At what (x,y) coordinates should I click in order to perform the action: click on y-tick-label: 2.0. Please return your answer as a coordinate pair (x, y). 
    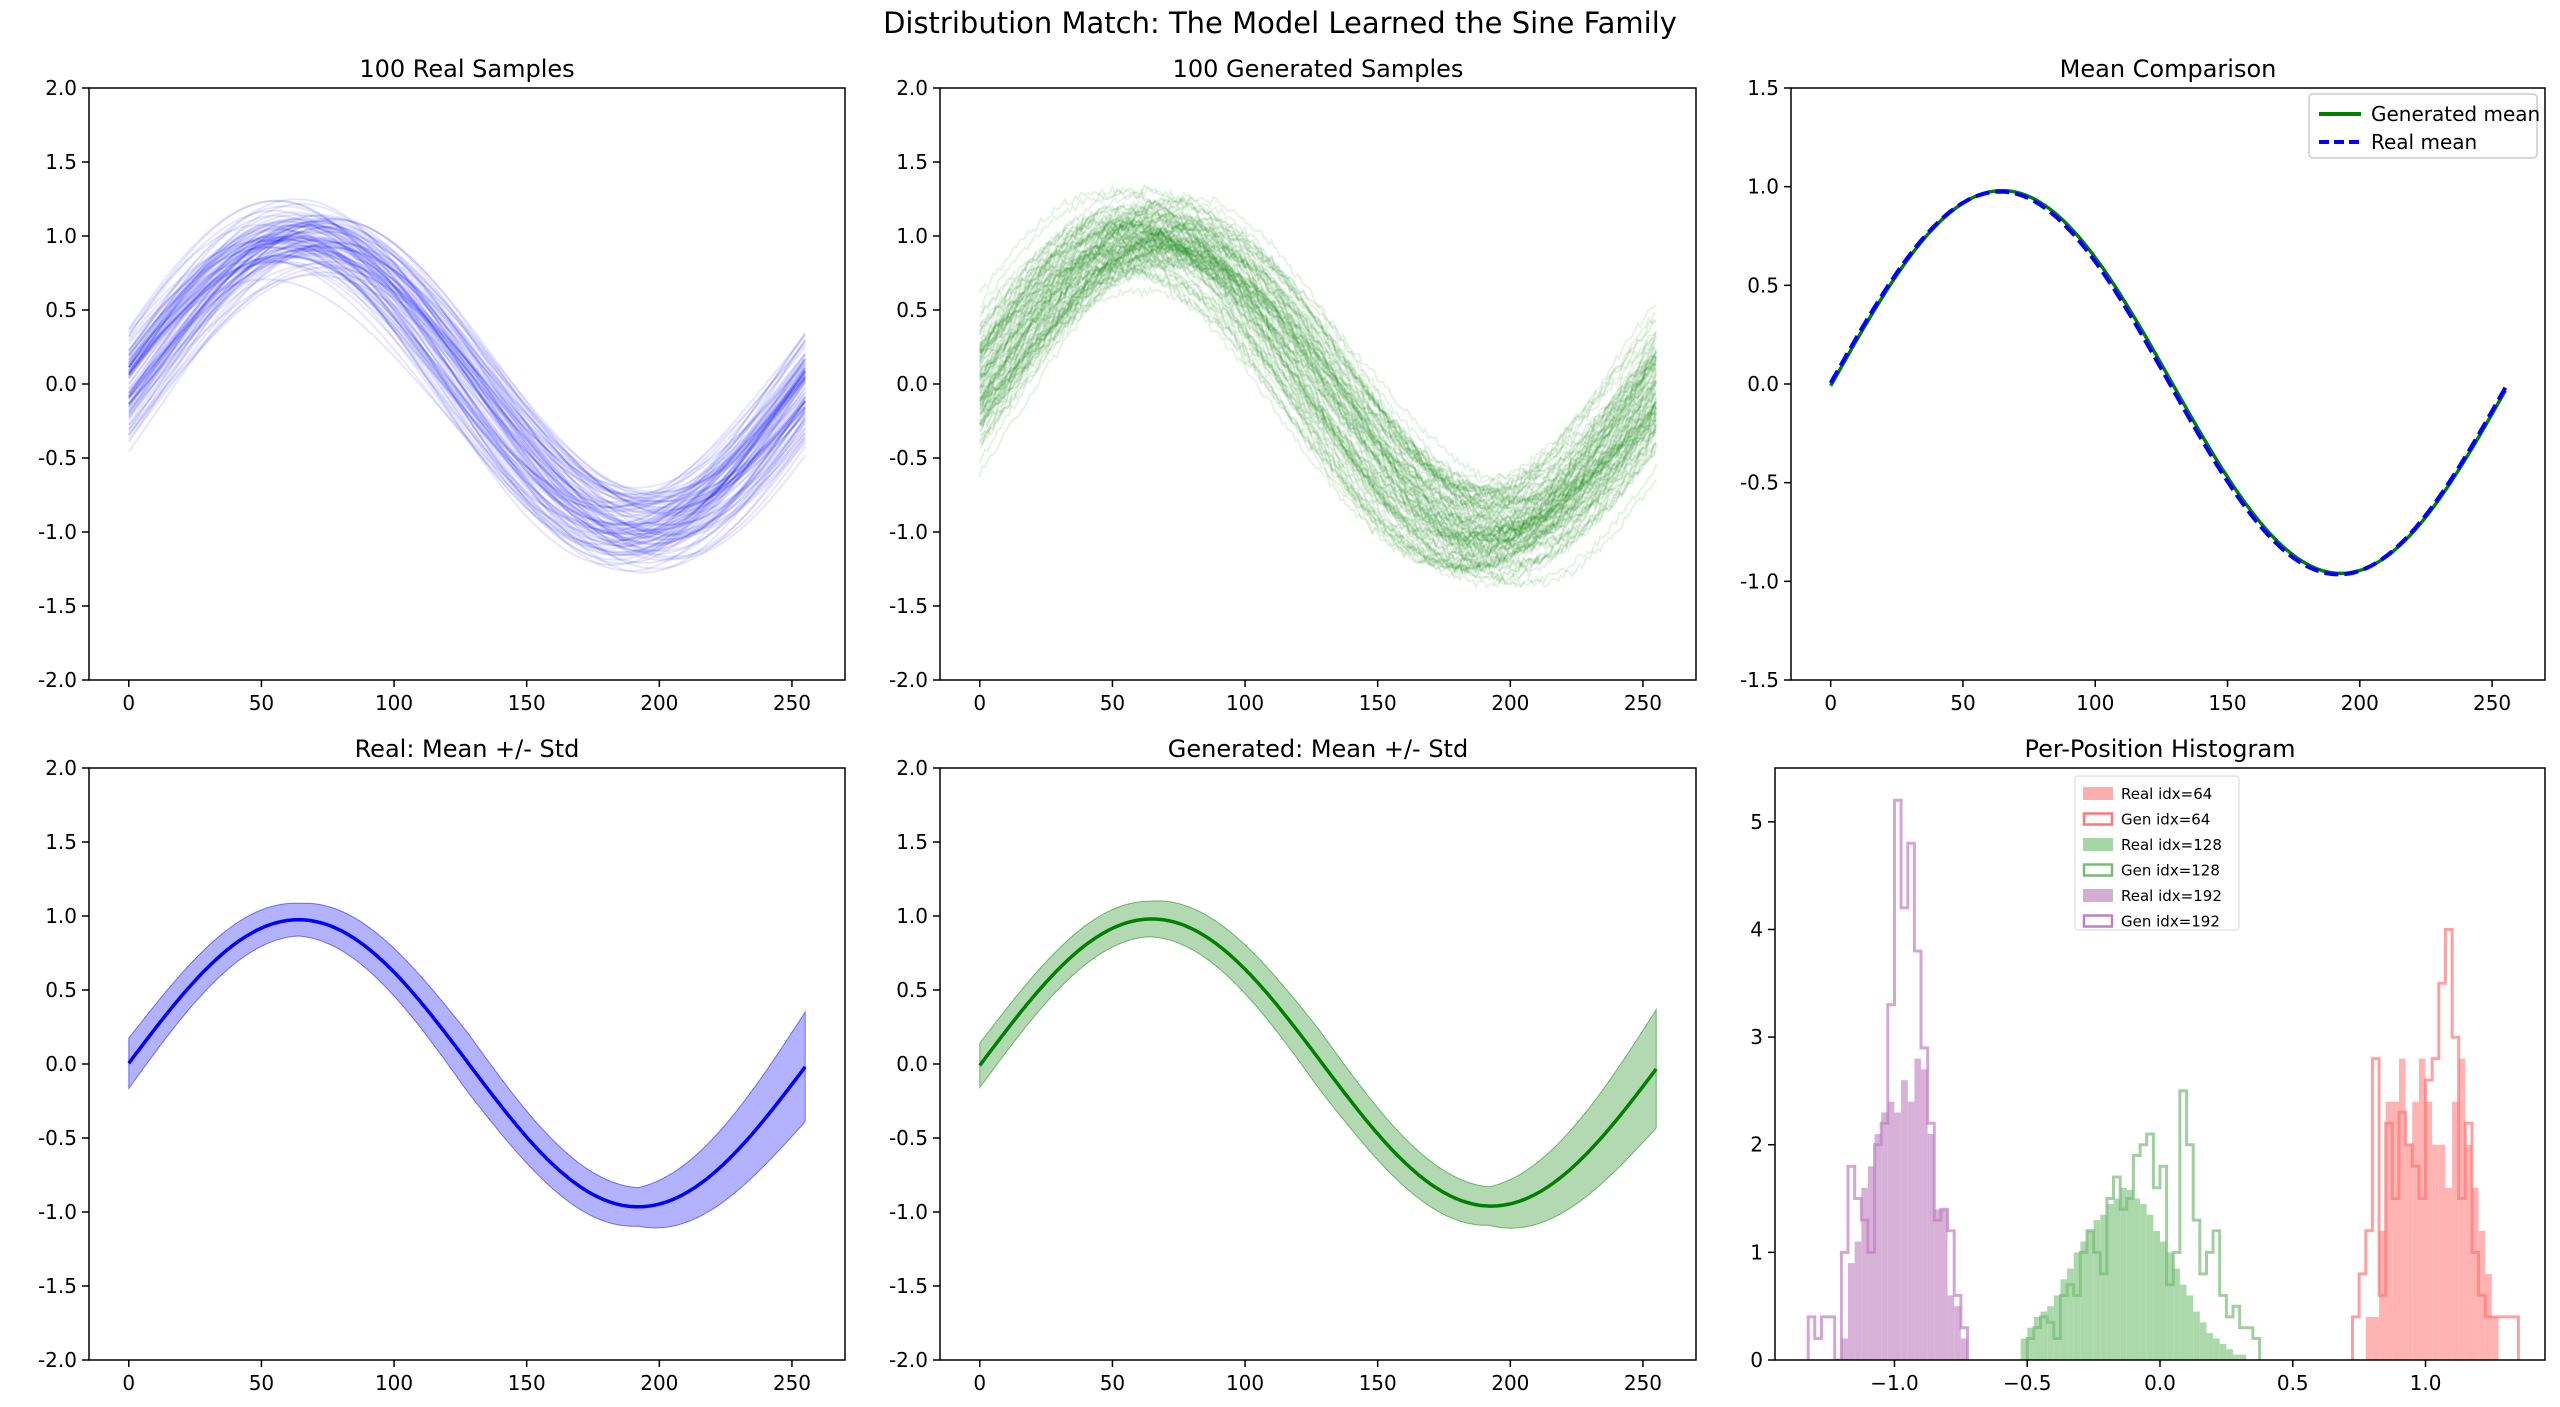
    Looking at the image, I should click on (912, 88).